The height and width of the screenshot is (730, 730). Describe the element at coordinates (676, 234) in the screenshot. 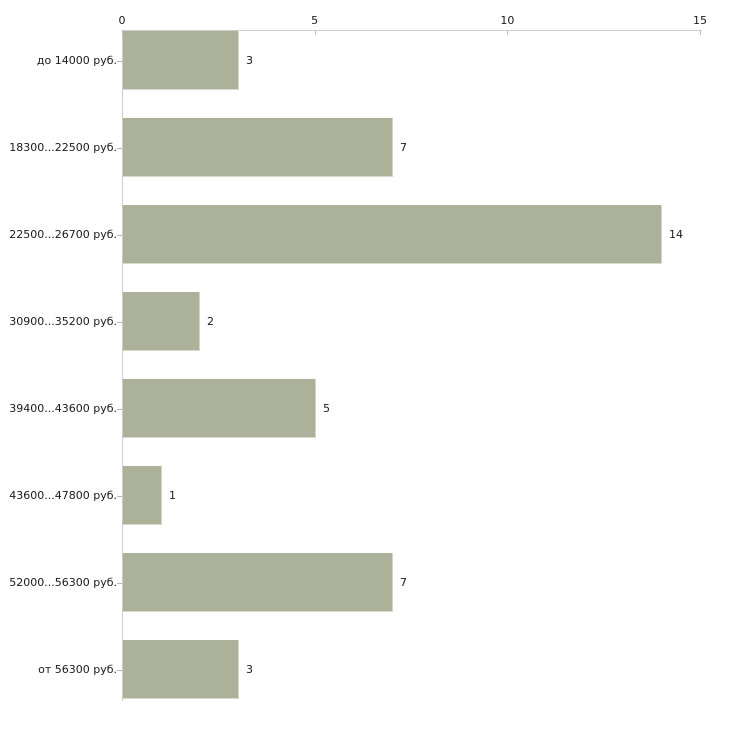

I see `bar-value-label: 14` at that location.